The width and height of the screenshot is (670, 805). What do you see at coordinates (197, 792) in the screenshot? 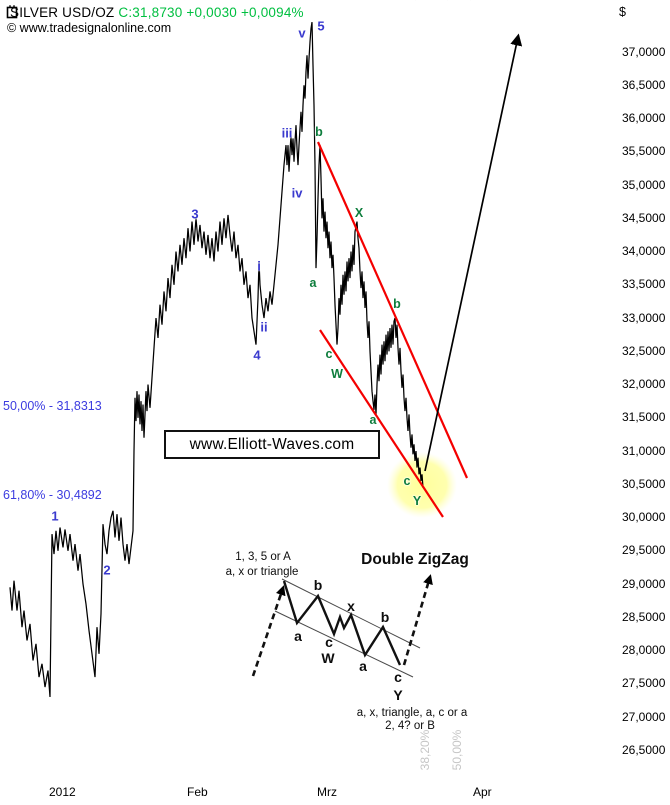
I see `x-axis-label: Feb` at bounding box center [197, 792].